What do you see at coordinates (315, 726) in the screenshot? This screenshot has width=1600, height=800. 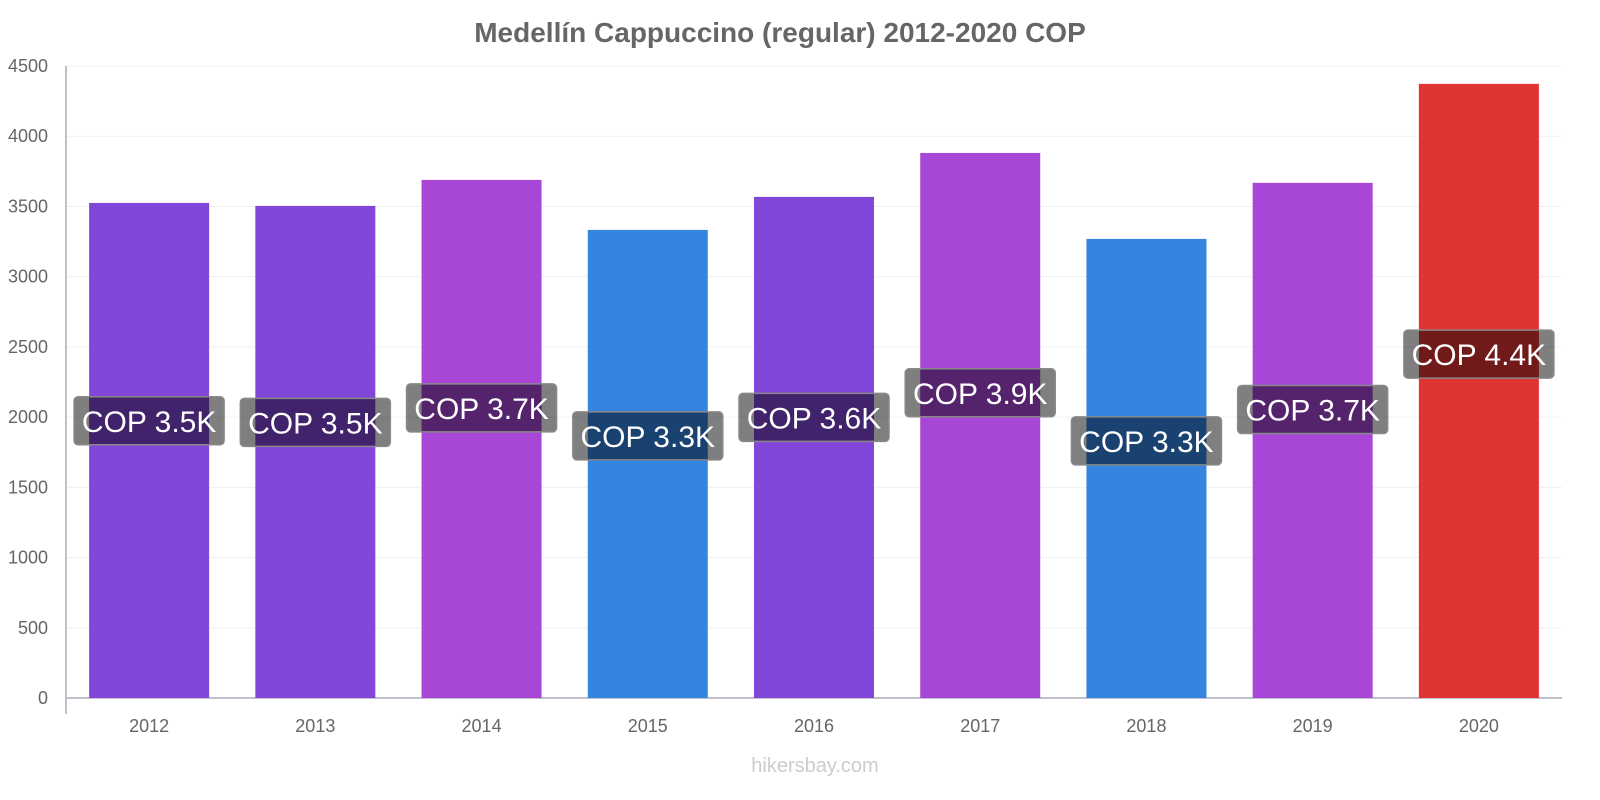 I see `x-tick-label: 2013` at bounding box center [315, 726].